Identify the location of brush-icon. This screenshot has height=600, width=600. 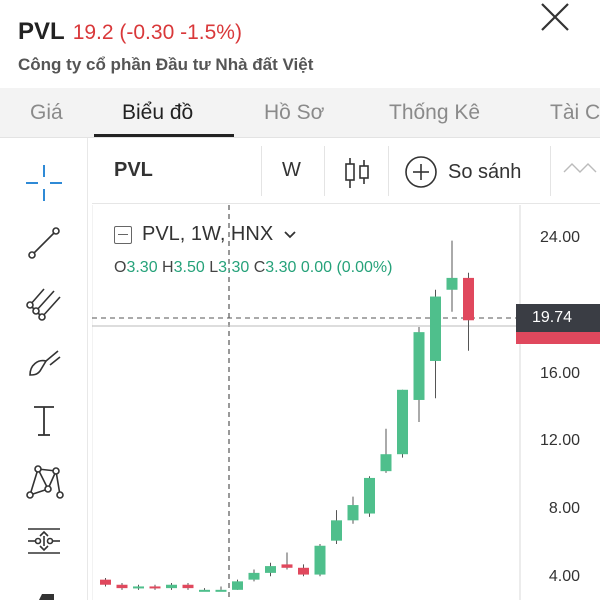
(45, 363).